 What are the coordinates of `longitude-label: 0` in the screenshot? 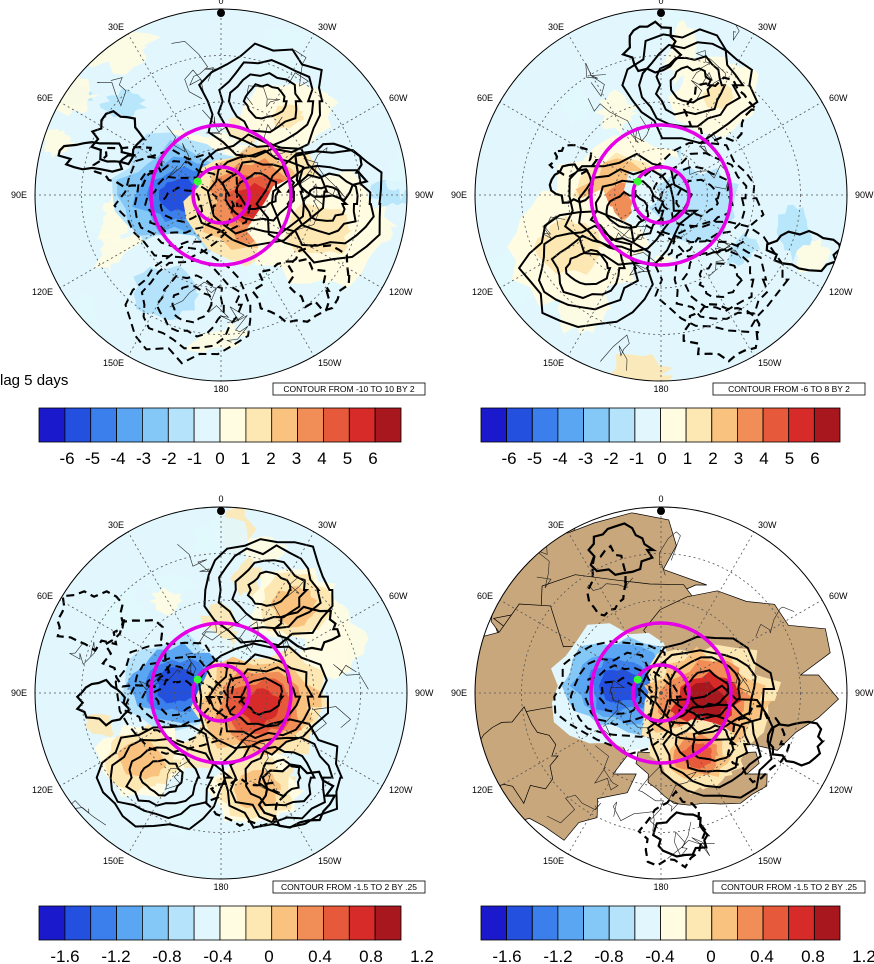 It's located at (220, 499).